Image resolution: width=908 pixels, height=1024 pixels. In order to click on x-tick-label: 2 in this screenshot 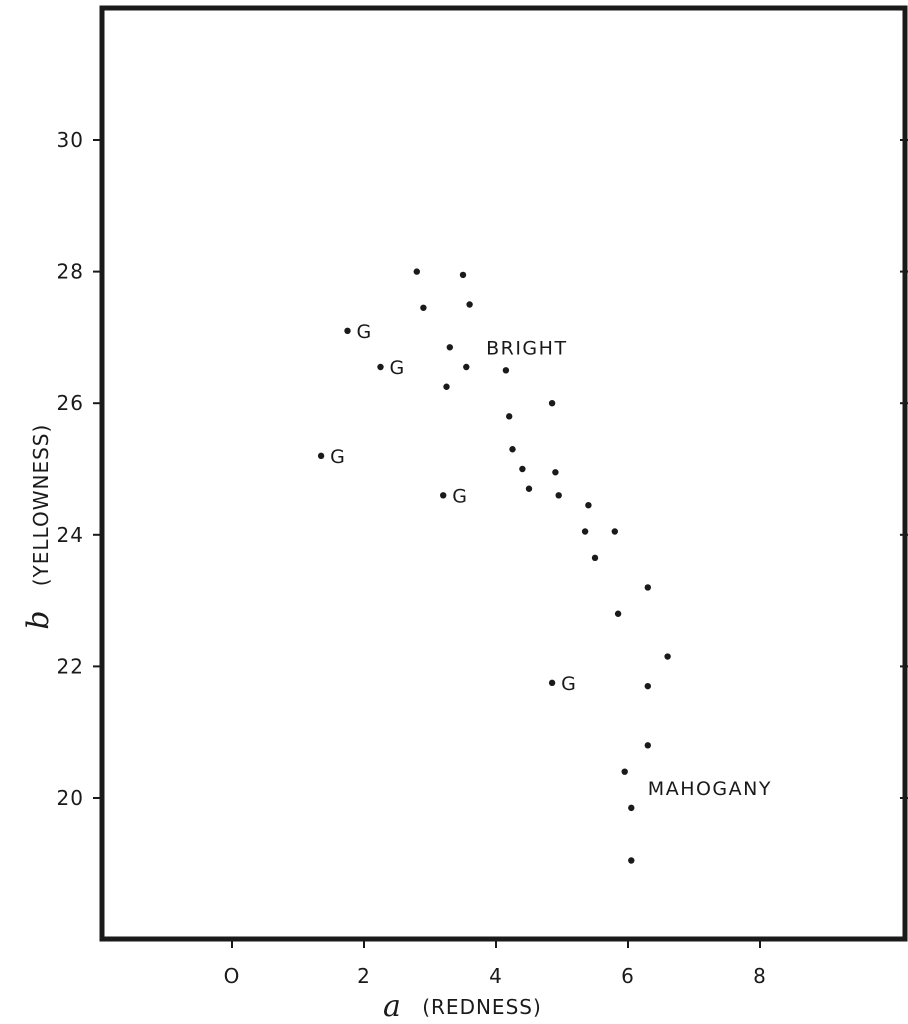, I will do `click(364, 976)`.